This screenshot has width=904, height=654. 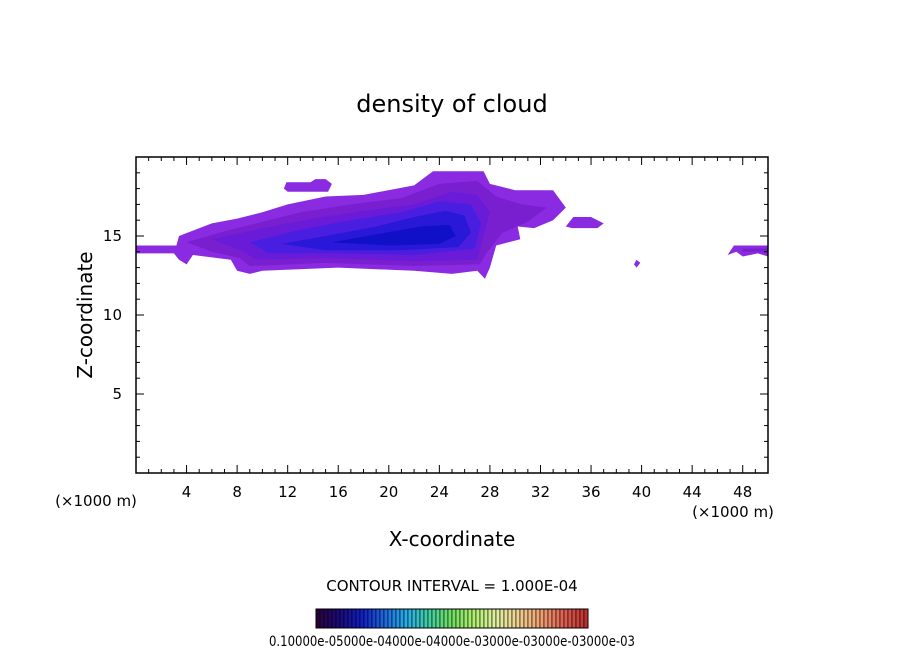 What do you see at coordinates (85, 314) in the screenshot?
I see `y-axis-label: Z-coordinate` at bounding box center [85, 314].